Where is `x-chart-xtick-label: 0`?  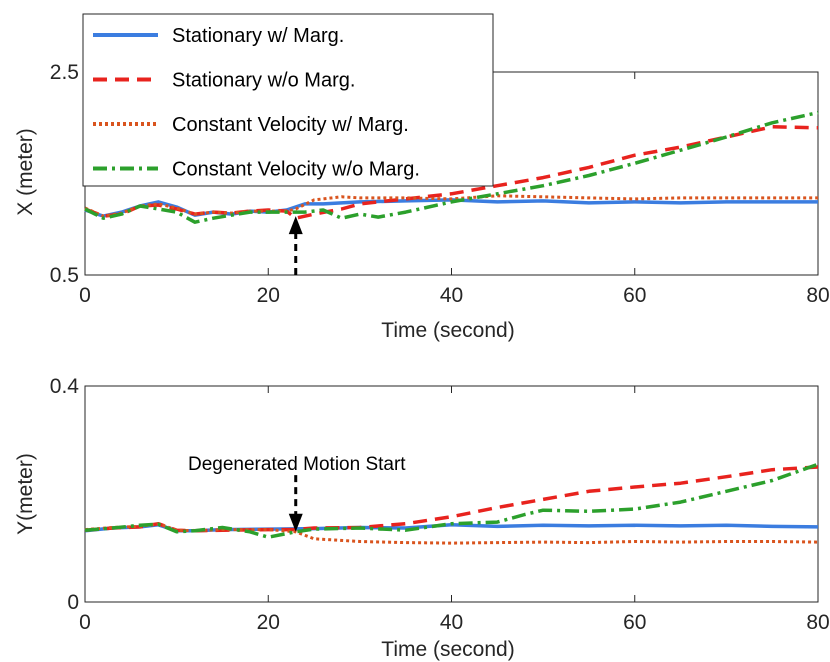 x-chart-xtick-label: 0 is located at coordinates (85, 295).